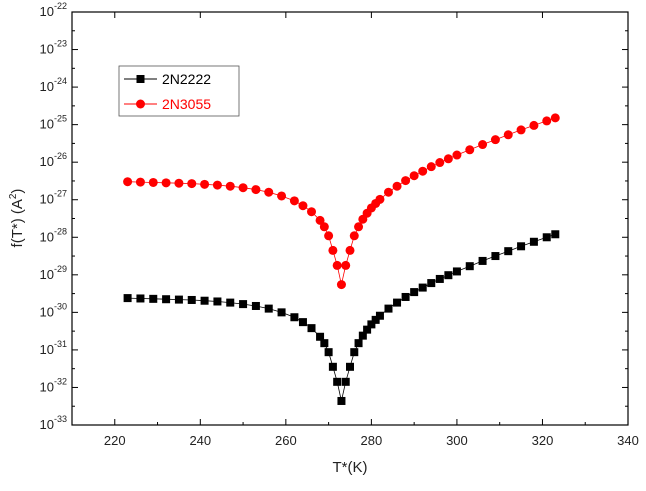  I want to click on x-tick-label: 300, so click(457, 440).